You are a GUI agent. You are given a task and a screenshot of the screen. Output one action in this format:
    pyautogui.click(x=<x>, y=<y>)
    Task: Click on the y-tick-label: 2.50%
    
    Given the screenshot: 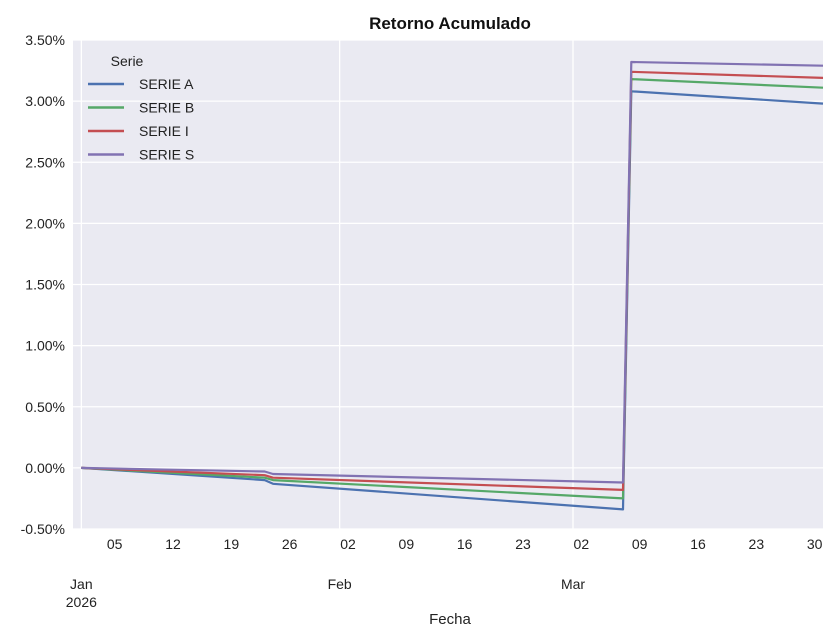 What is the action you would take?
    pyautogui.click(x=45, y=162)
    